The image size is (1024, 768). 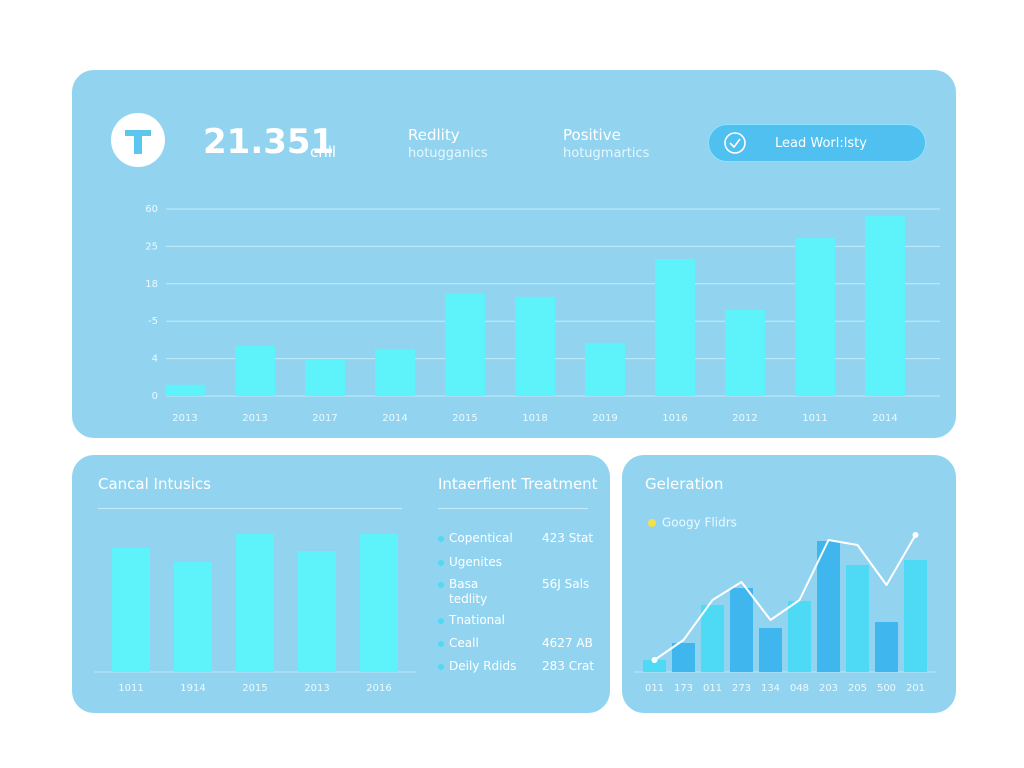 I want to click on item-value: 4627 AB, so click(x=567, y=643).